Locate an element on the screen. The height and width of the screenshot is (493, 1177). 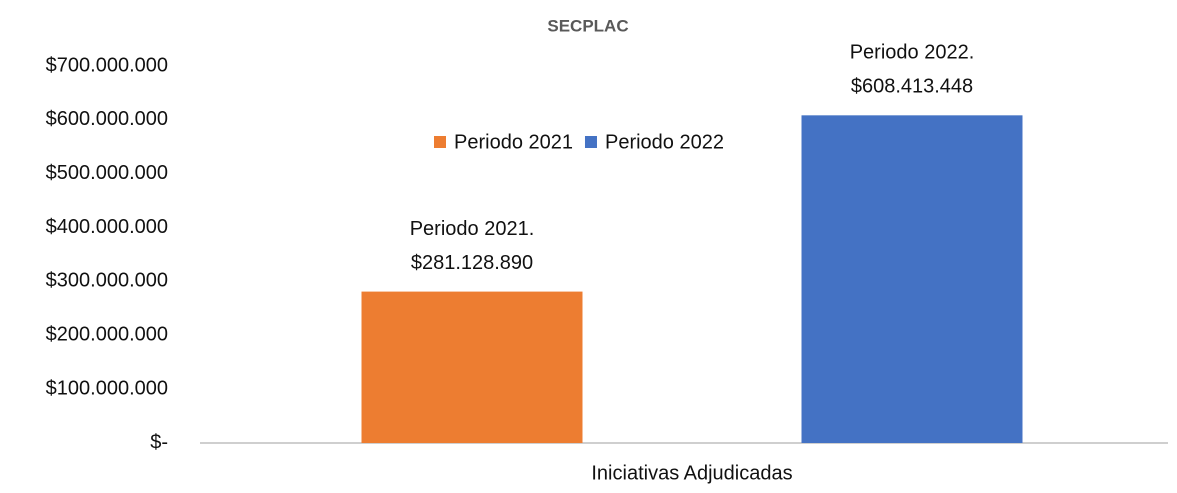
legend-label: Periodo 2021 is located at coordinates (513, 142).